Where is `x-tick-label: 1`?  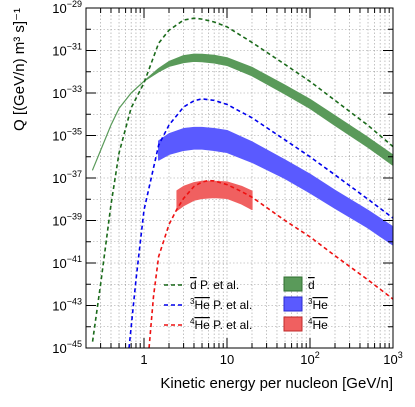 x-tick-label: 1 is located at coordinates (143, 359).